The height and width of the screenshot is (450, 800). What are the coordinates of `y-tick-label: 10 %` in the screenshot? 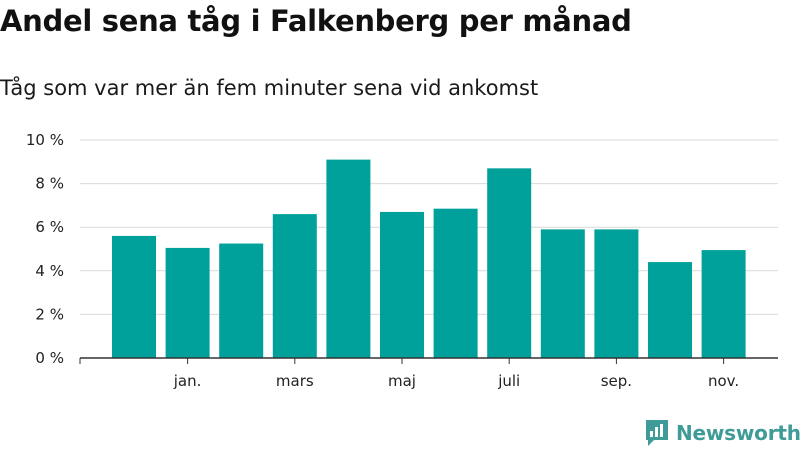 It's located at (45, 140).